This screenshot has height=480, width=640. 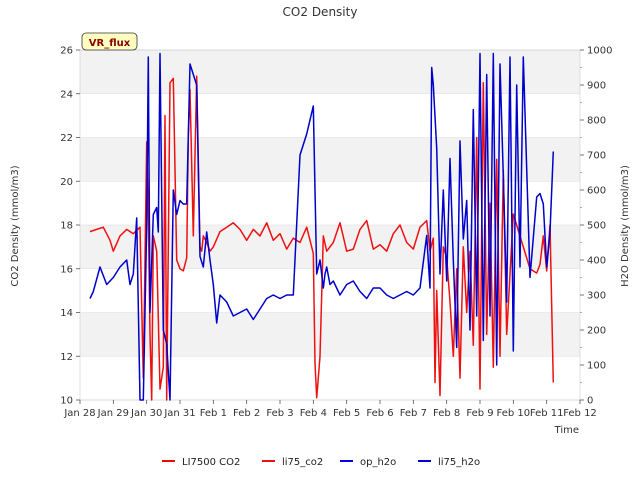 What do you see at coordinates (66, 401) in the screenshot?
I see `y-tick-label: 10` at bounding box center [66, 401].